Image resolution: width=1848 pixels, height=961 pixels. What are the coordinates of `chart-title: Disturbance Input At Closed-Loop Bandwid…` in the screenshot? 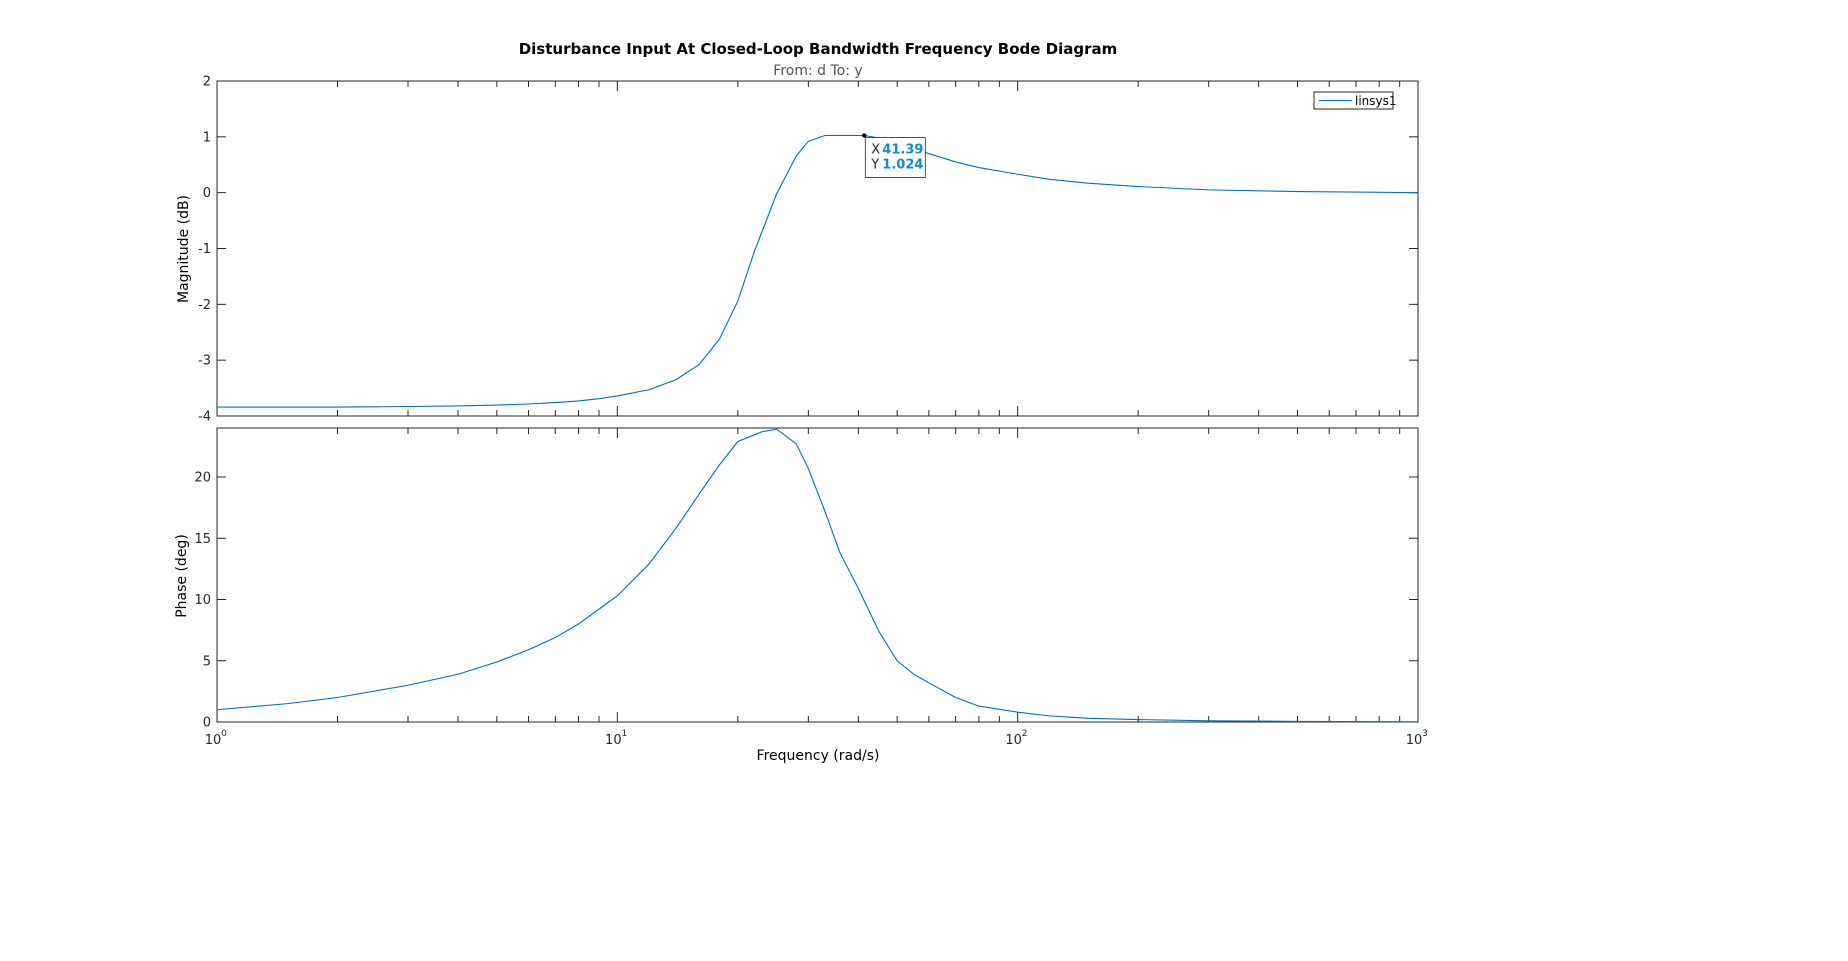 It's located at (818, 49).